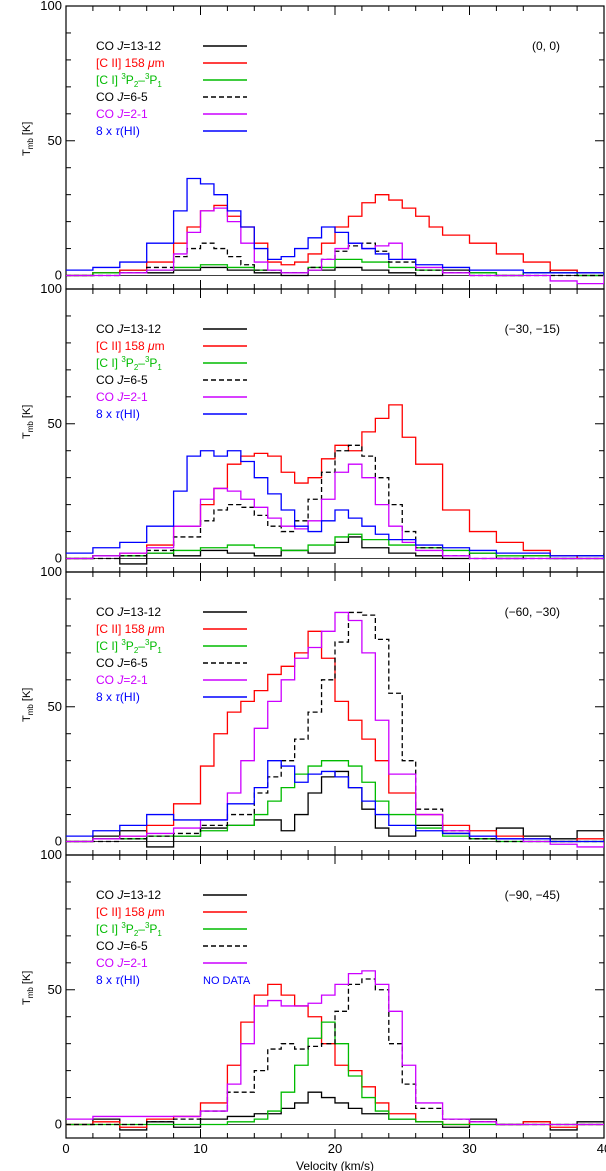  What do you see at coordinates (601, 1148) in the screenshot?
I see `x-tick-label: 40` at bounding box center [601, 1148].